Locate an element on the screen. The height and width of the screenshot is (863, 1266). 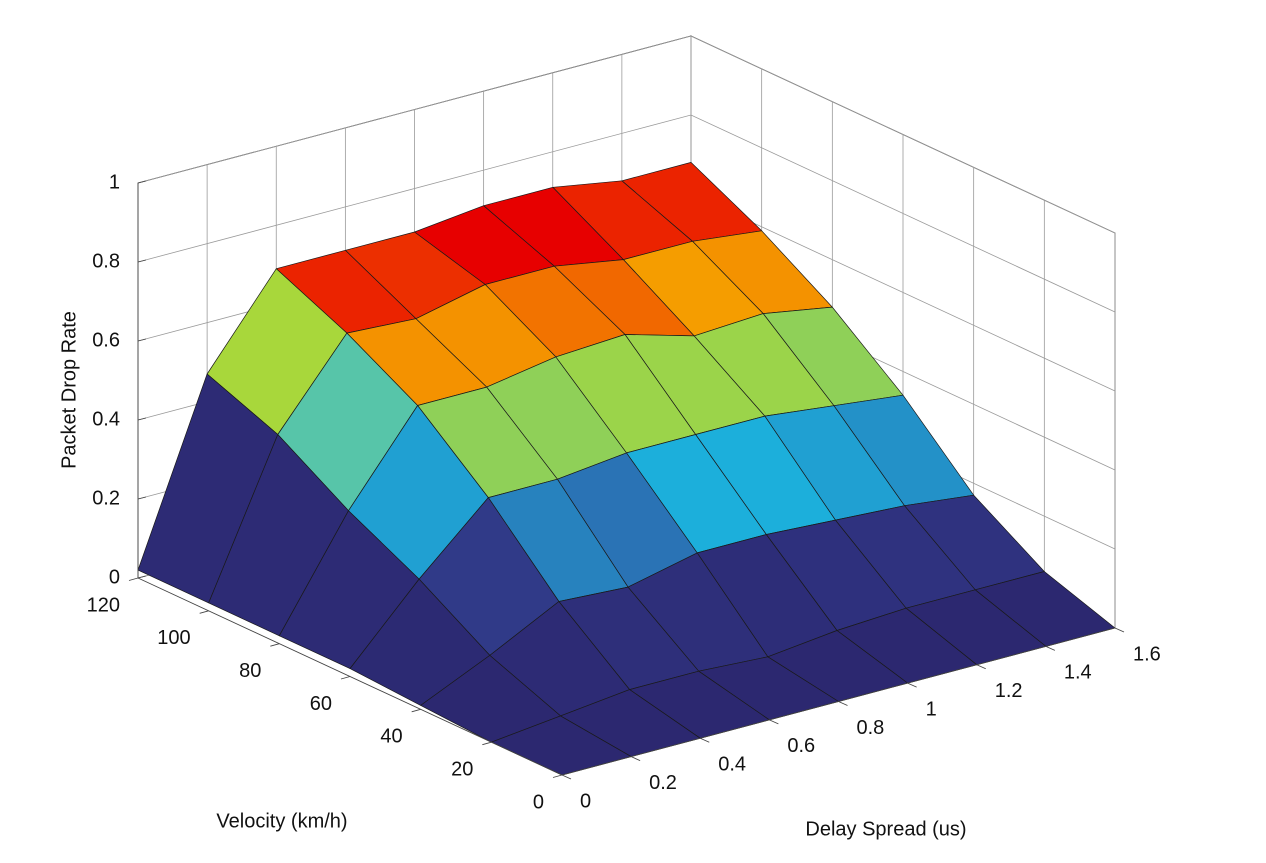
y-tick-label: 100 is located at coordinates (173, 638).